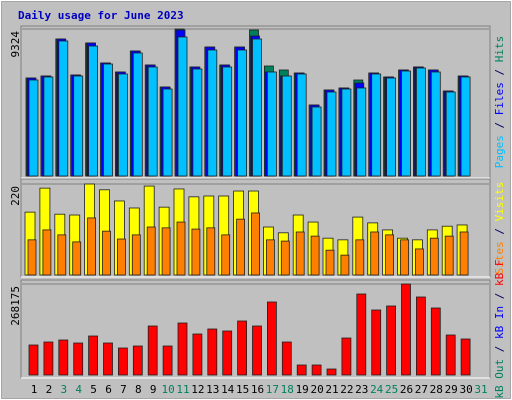  What do you see at coordinates (499, 98) in the screenshot?
I see `legend-entry: Files` at bounding box center [499, 98].